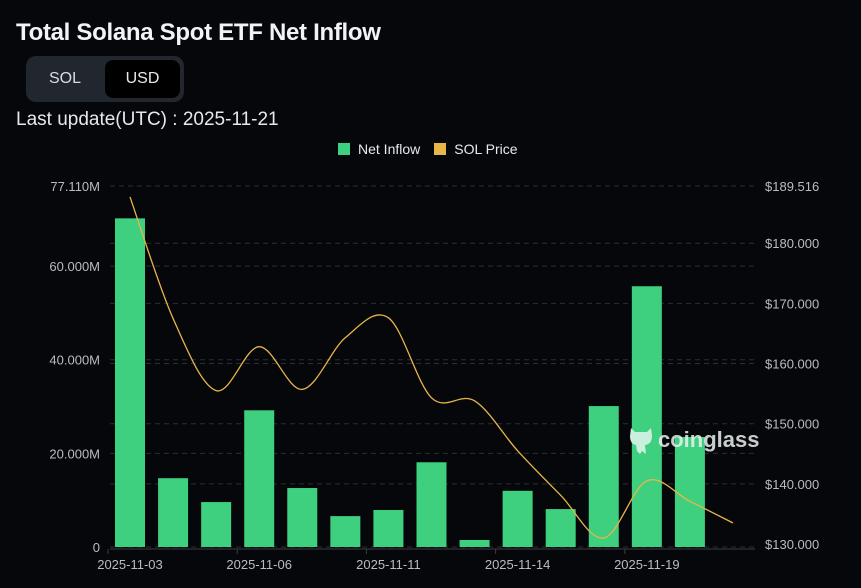 The image size is (861, 588). What do you see at coordinates (792, 303) in the screenshot?
I see `right-tick-label: $170.000` at bounding box center [792, 303].